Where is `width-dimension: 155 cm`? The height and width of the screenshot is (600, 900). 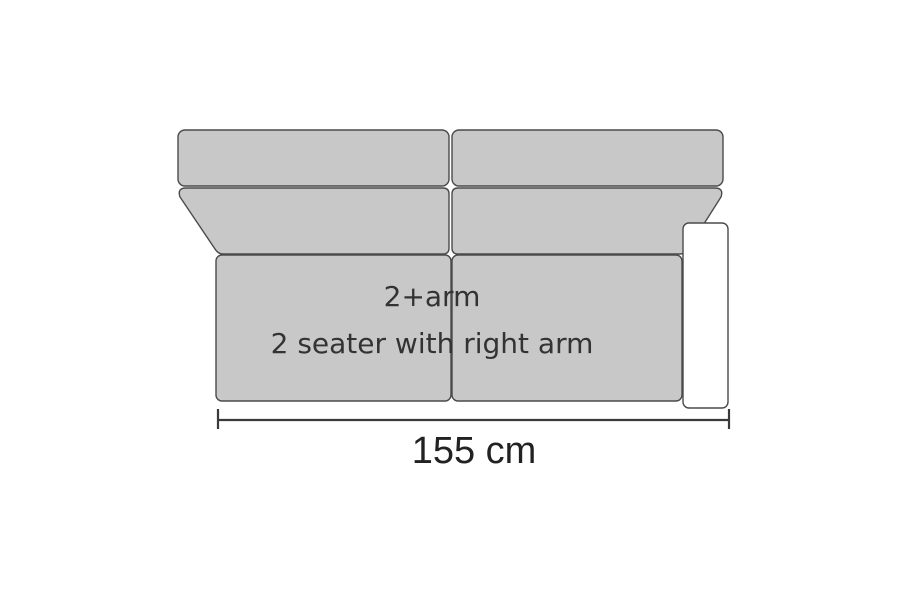
width-dimension: 155 cm is located at coordinates (473, 440).